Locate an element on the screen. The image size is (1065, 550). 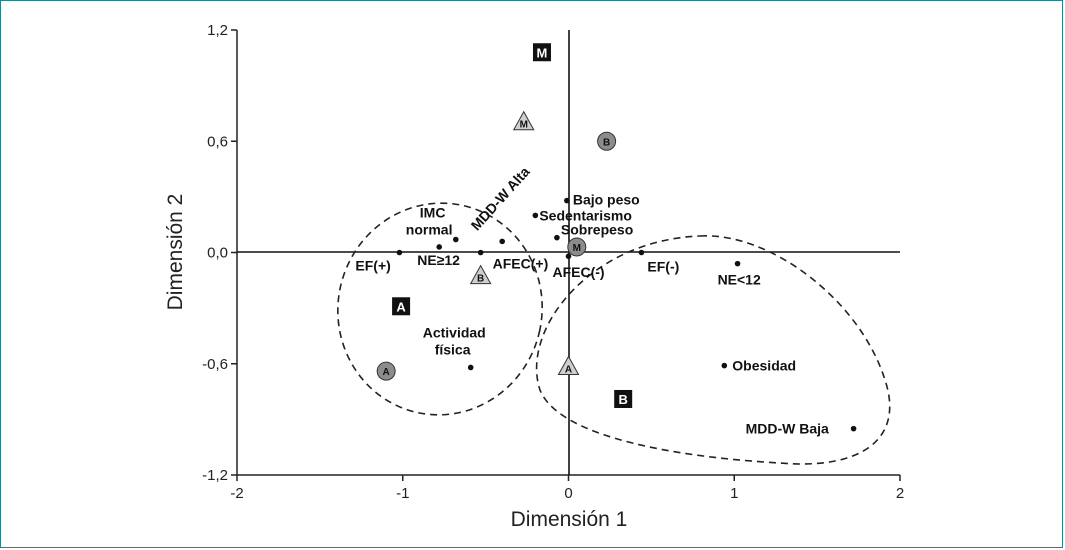
group-circle-label: B is located at coordinates (606, 142).